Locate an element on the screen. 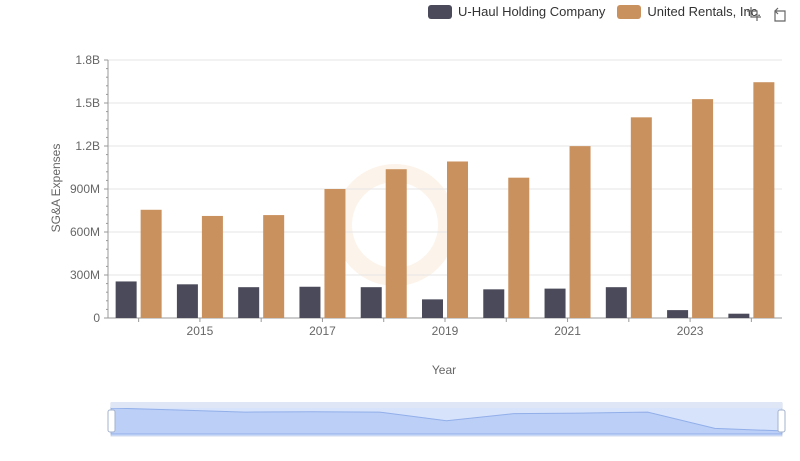 The width and height of the screenshot is (800, 461). data-zoom-slider is located at coordinates (446, 419).